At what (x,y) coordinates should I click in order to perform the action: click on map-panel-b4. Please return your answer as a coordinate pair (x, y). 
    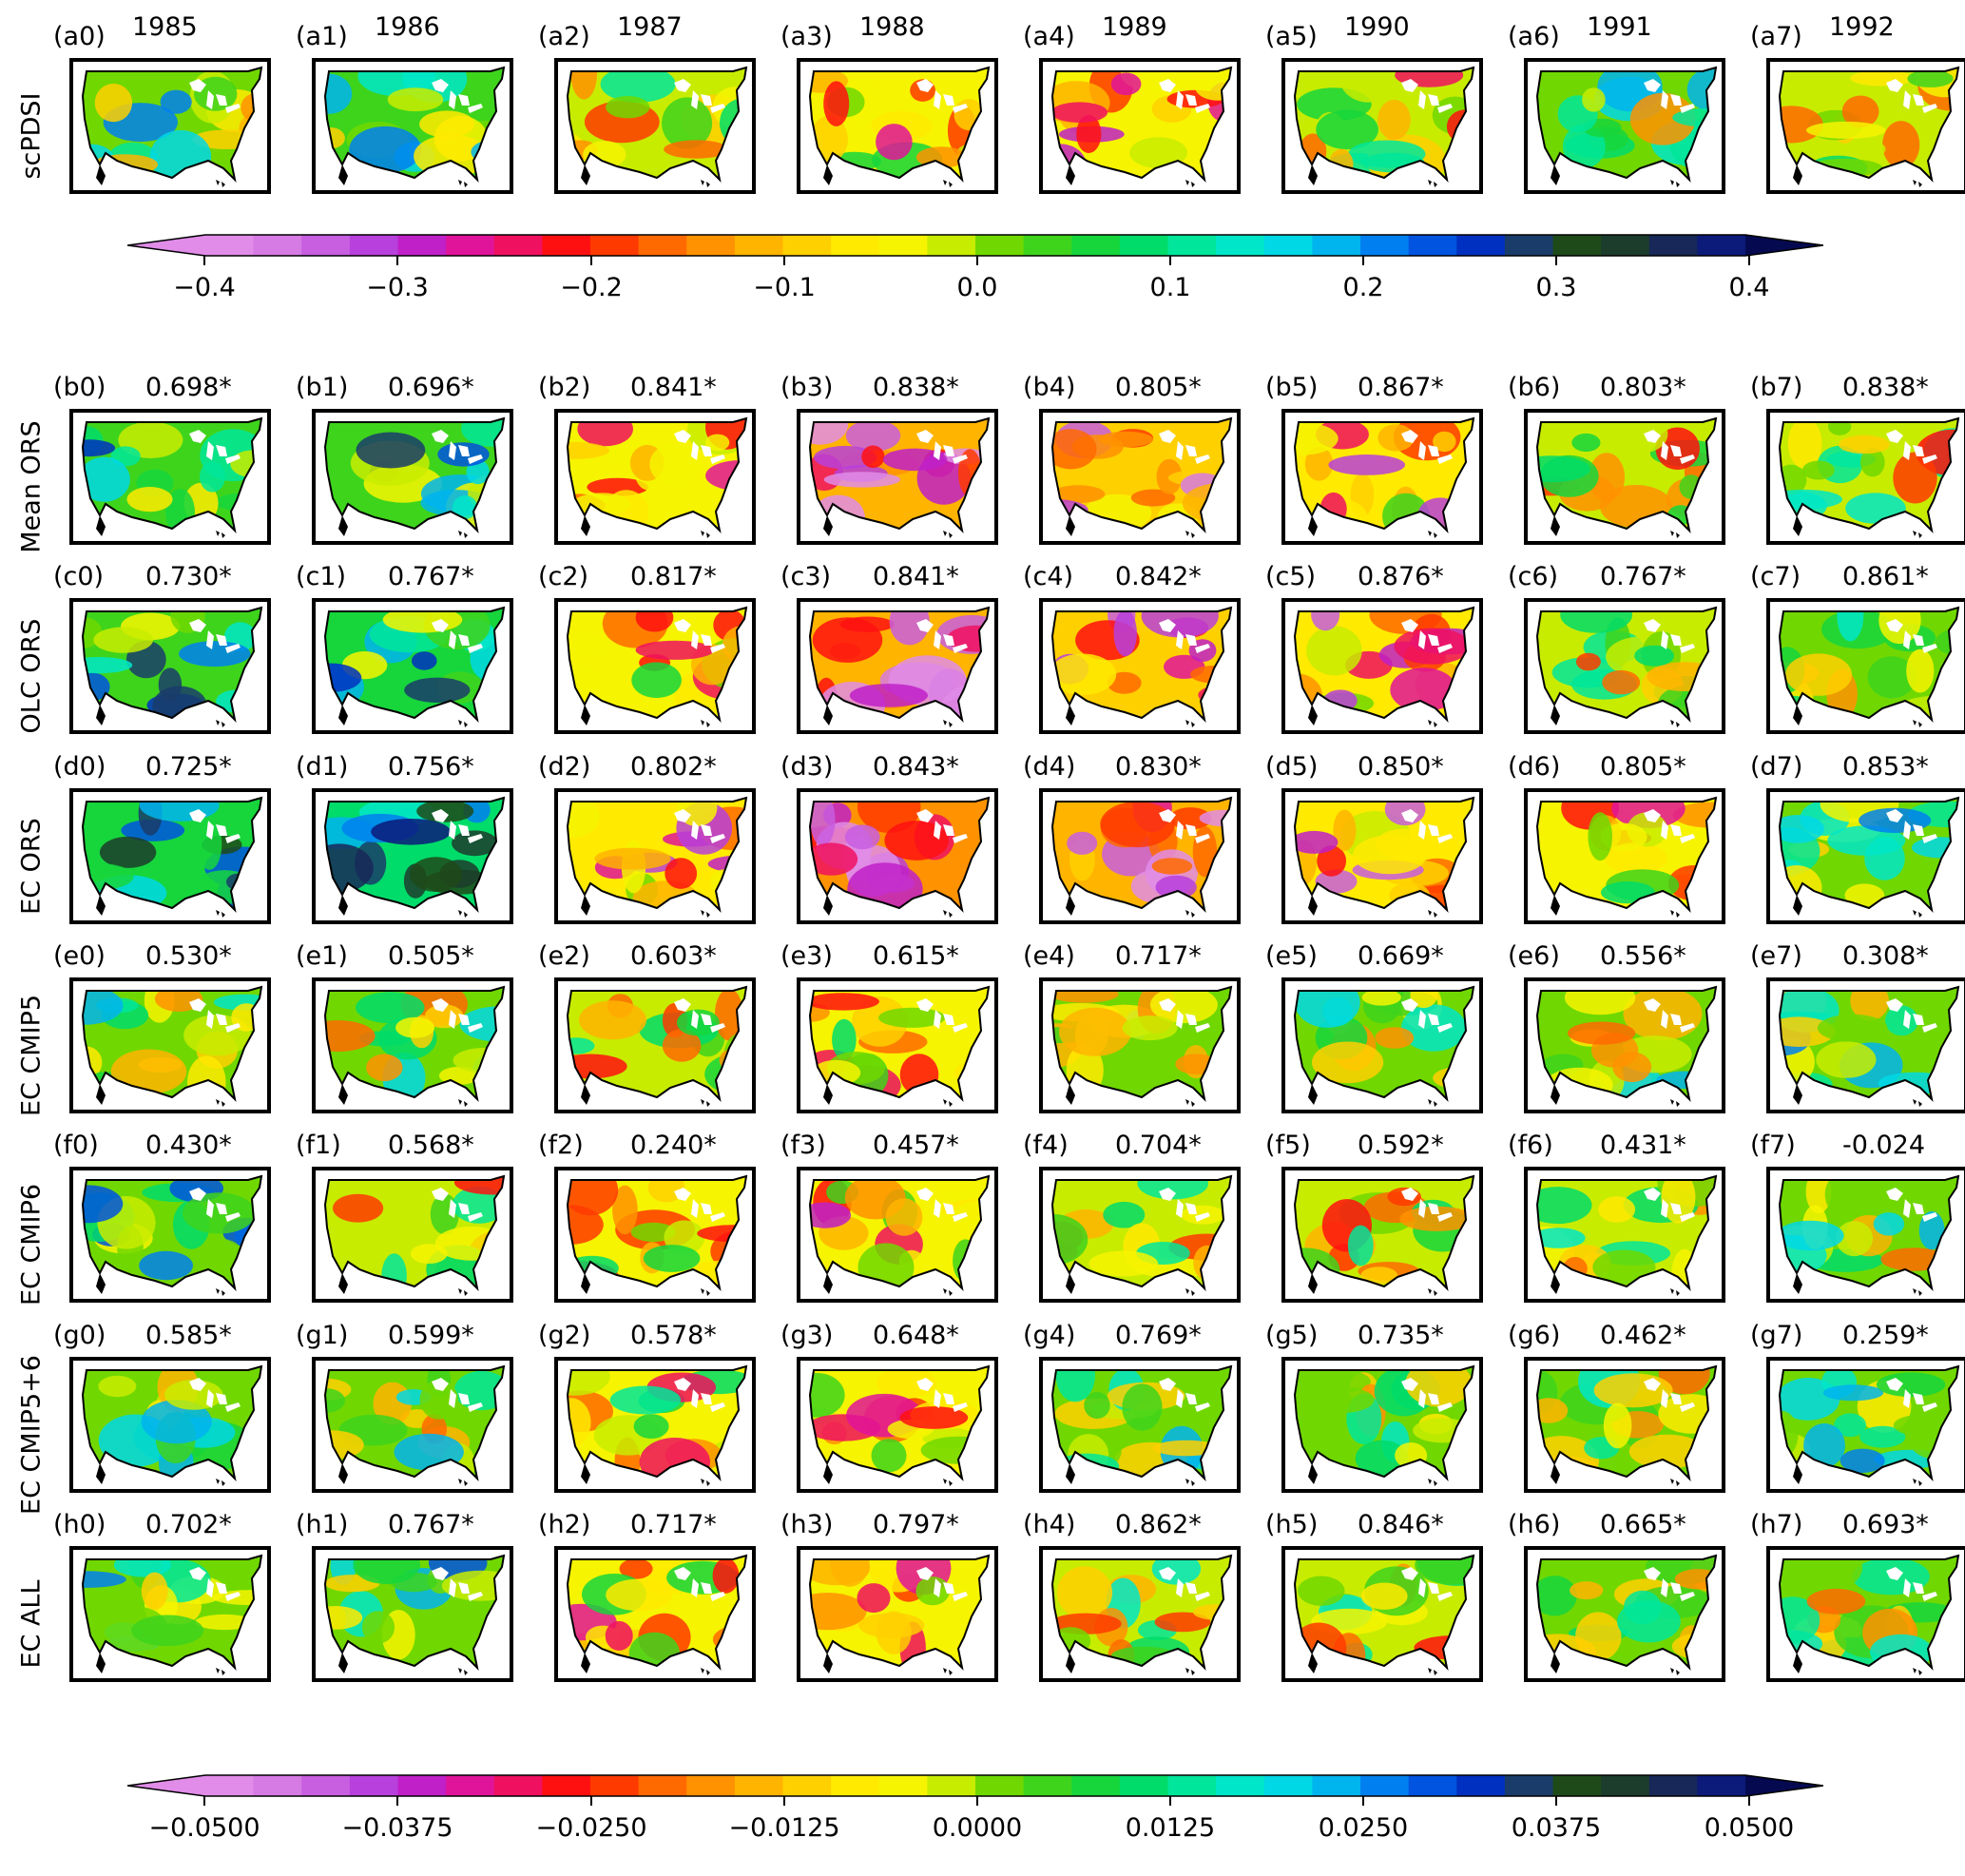
    Looking at the image, I should click on (1140, 477).